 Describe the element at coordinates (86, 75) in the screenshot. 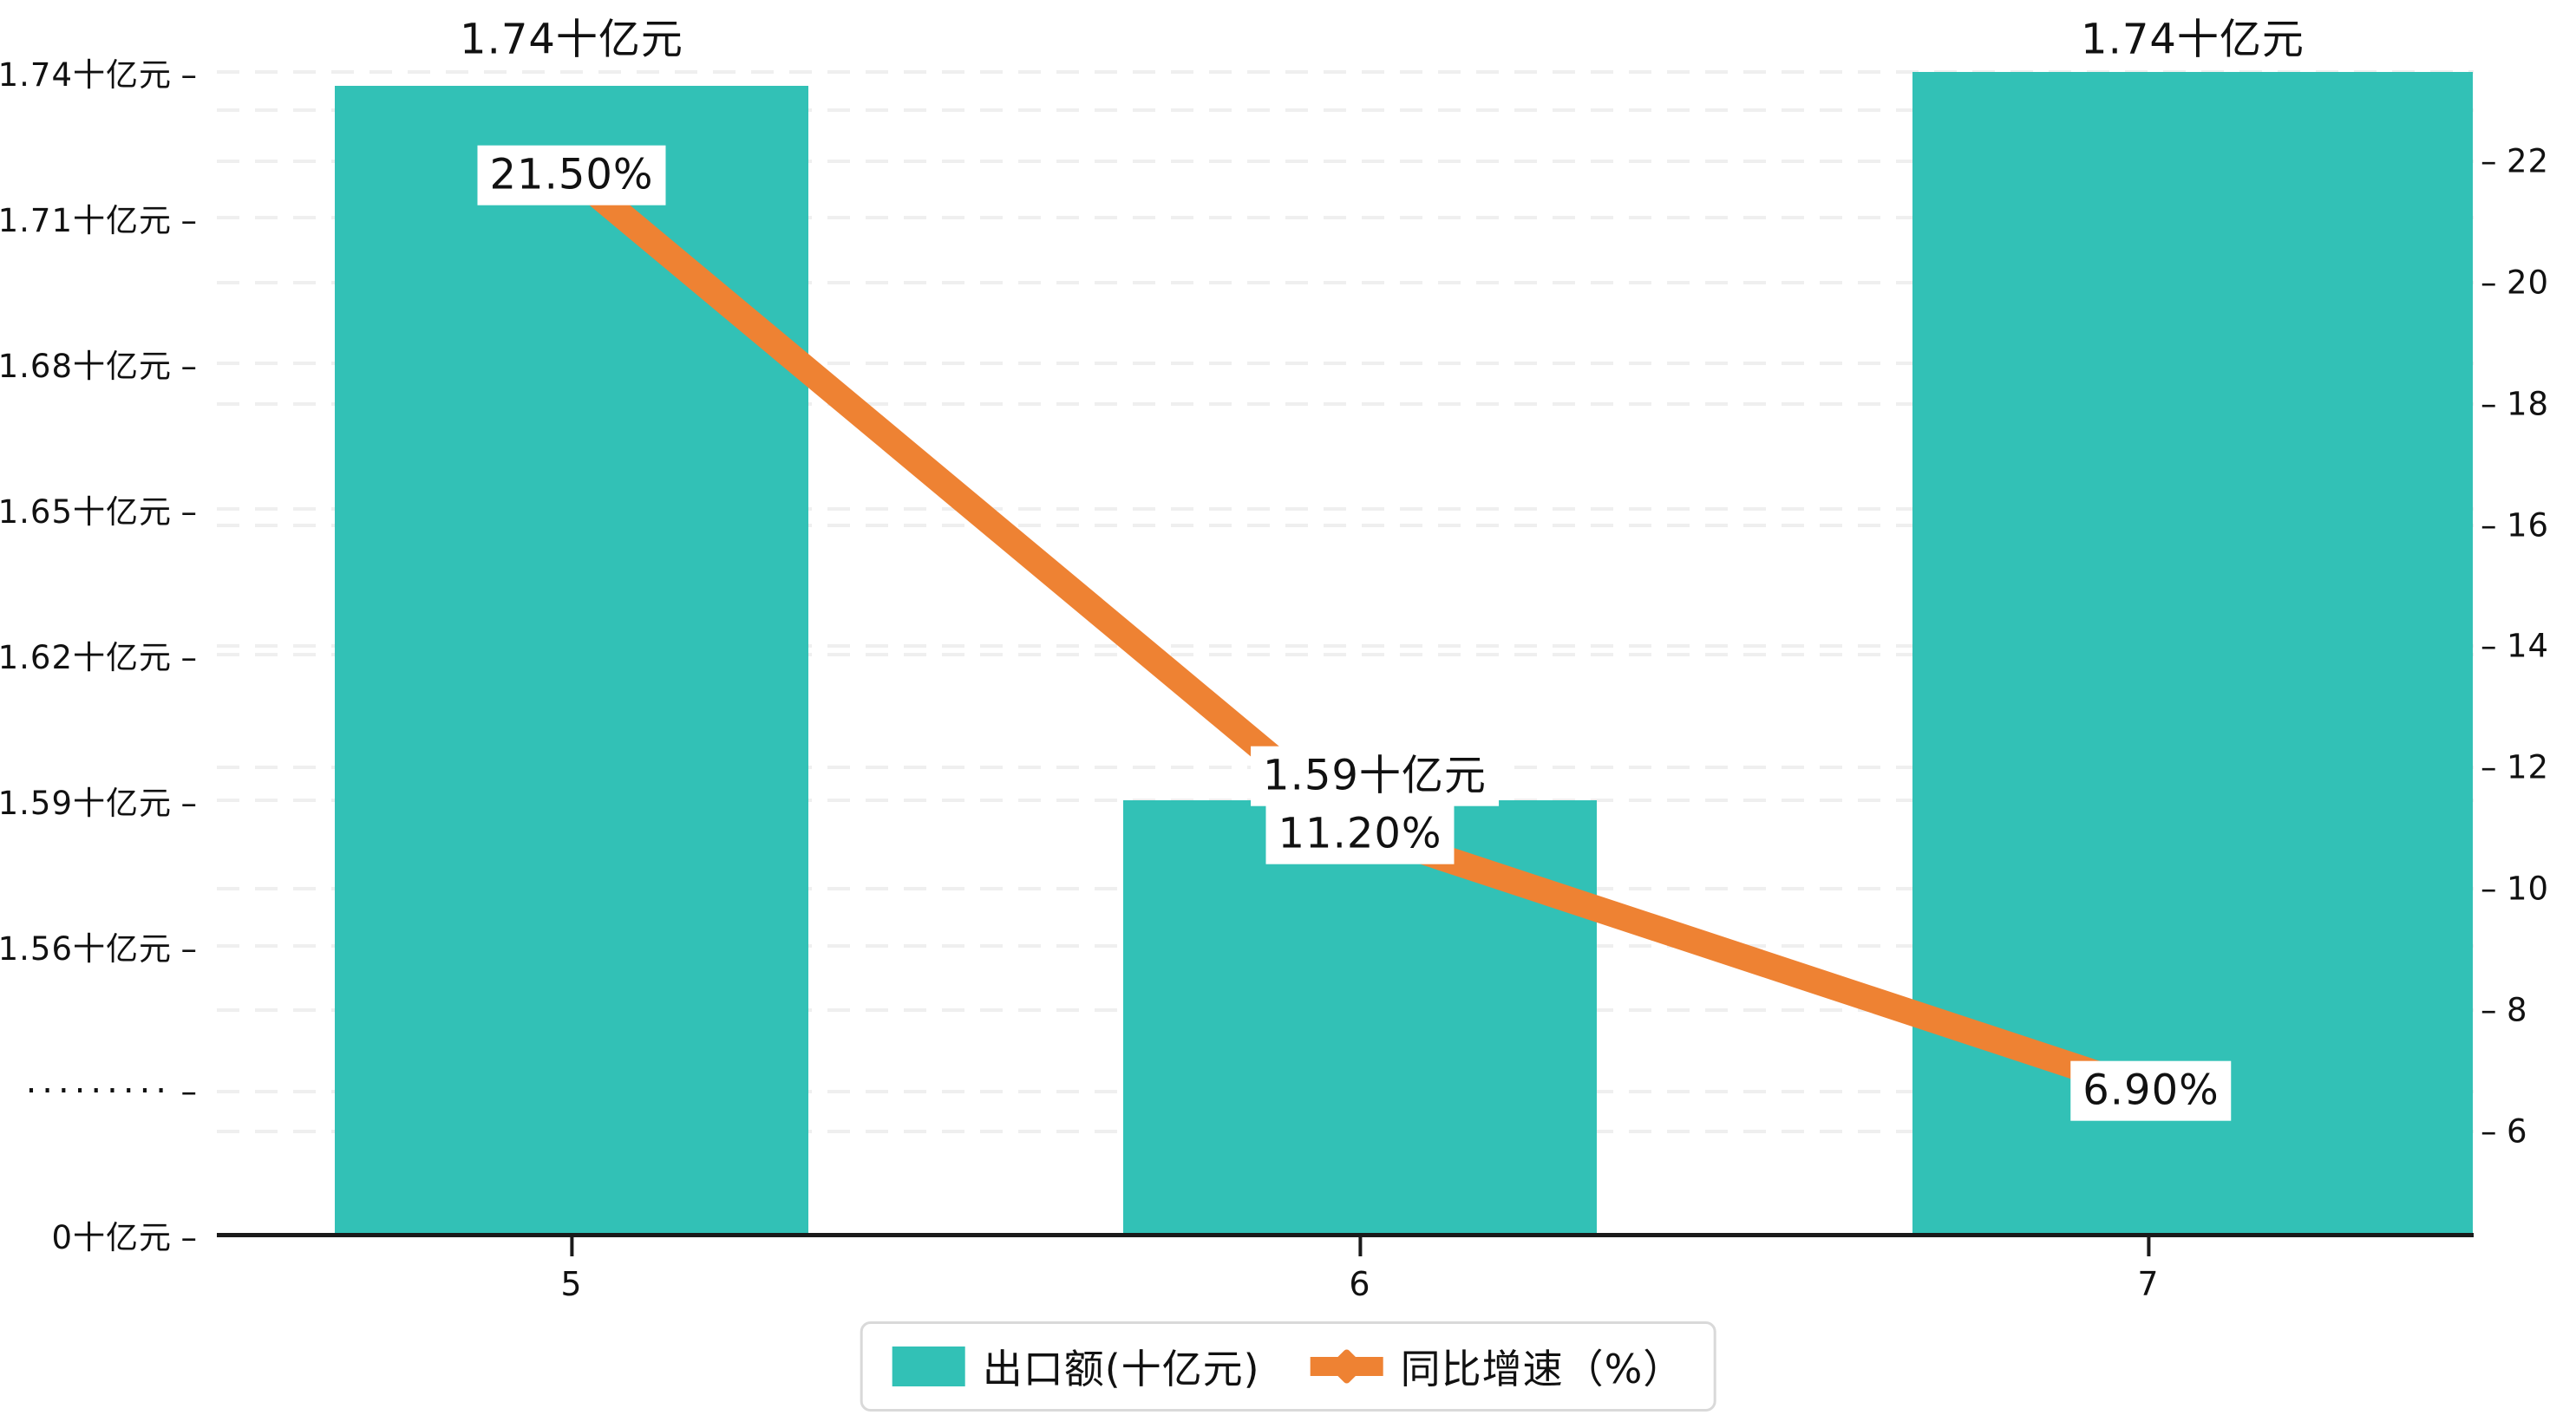

I see `left-y-tick-label: 1.74十亿元` at that location.